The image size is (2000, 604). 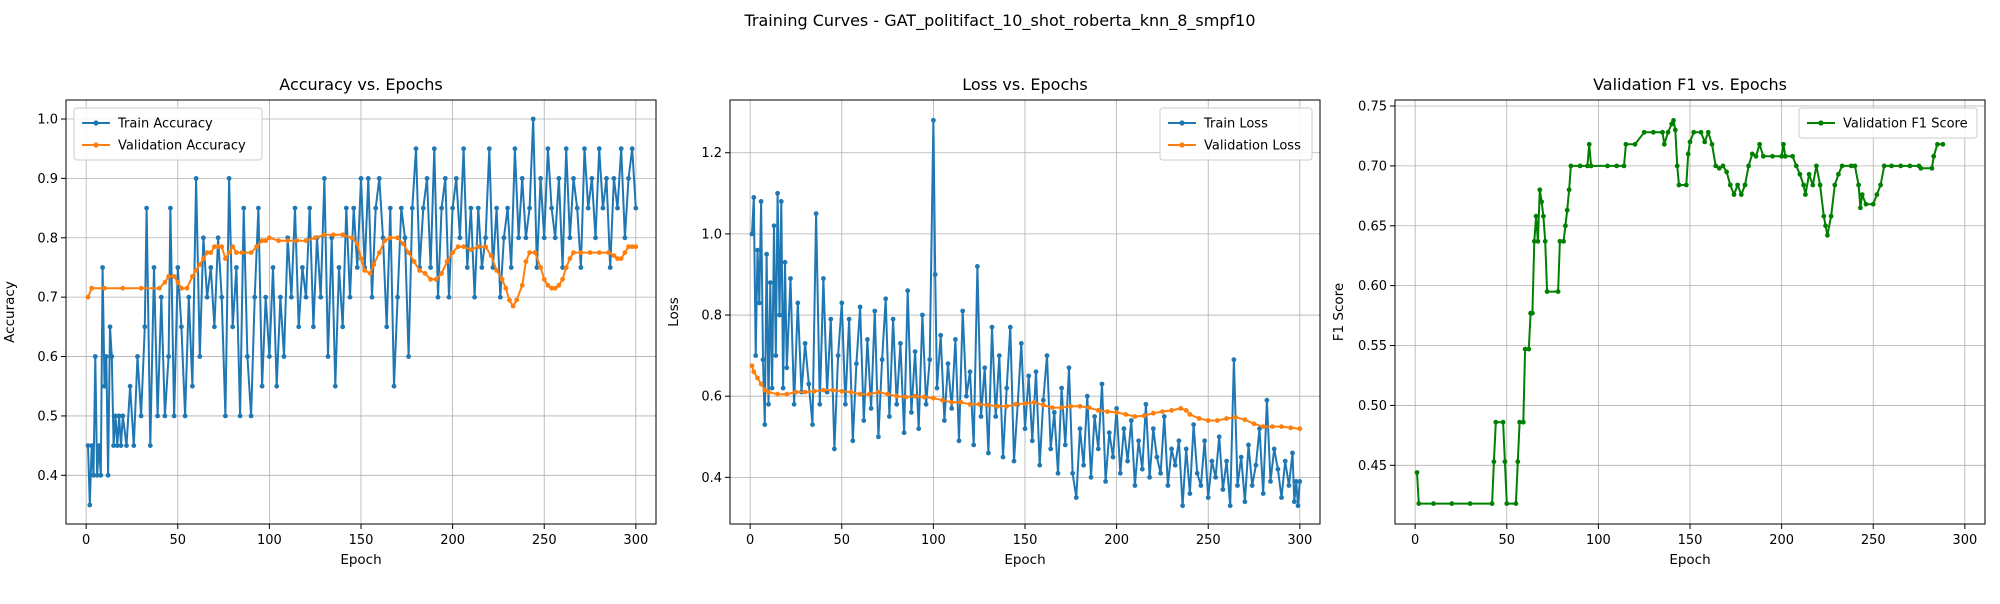 What do you see at coordinates (1372, 166) in the screenshot?
I see `y-tick-label: 0.70` at bounding box center [1372, 166].